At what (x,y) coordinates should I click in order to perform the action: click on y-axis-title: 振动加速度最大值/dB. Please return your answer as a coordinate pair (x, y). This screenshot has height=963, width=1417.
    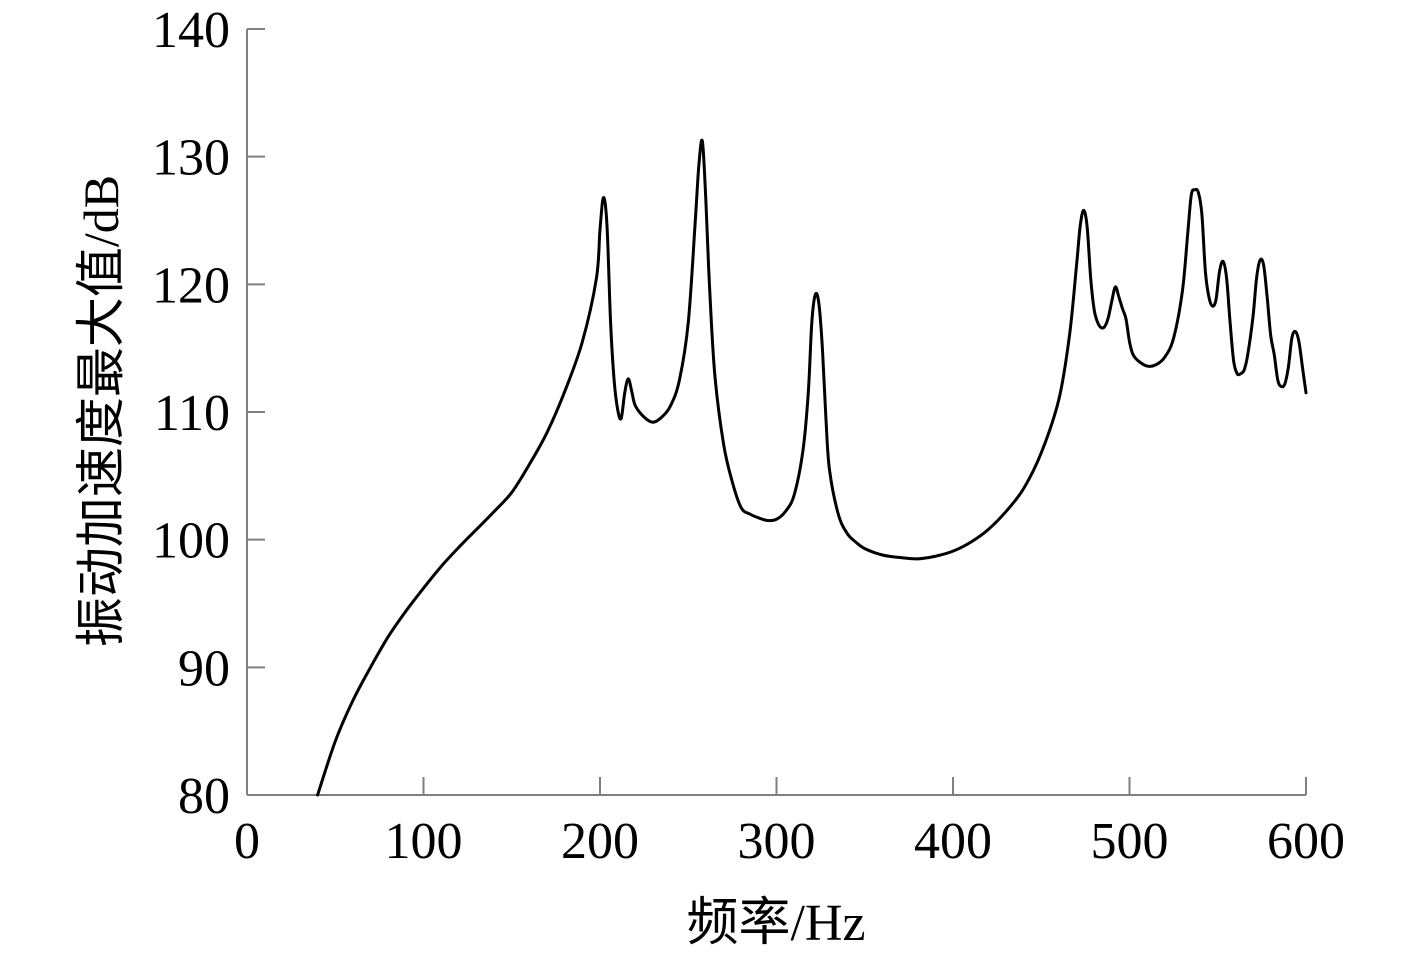
    Looking at the image, I should click on (101, 411).